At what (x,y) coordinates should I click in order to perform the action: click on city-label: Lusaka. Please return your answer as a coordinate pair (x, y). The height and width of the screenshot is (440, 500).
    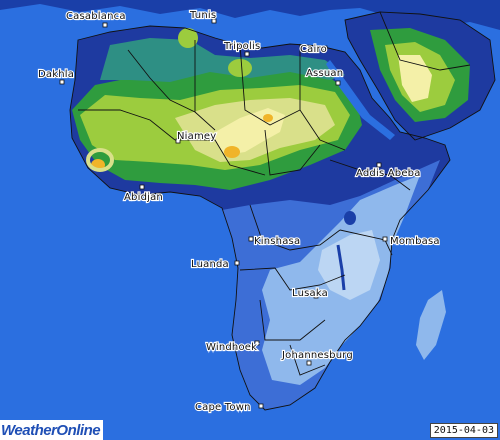
    Looking at the image, I should click on (310, 293).